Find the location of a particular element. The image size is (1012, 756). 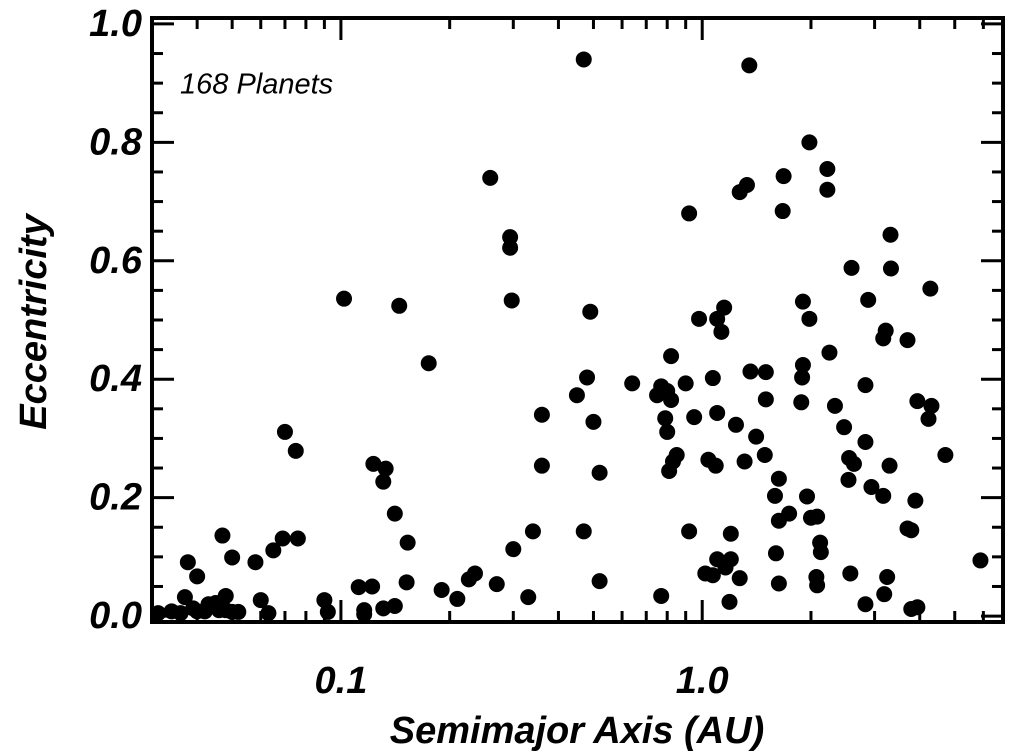

x-axis-title: Semimajor Axis (AU) is located at coordinates (577, 731).